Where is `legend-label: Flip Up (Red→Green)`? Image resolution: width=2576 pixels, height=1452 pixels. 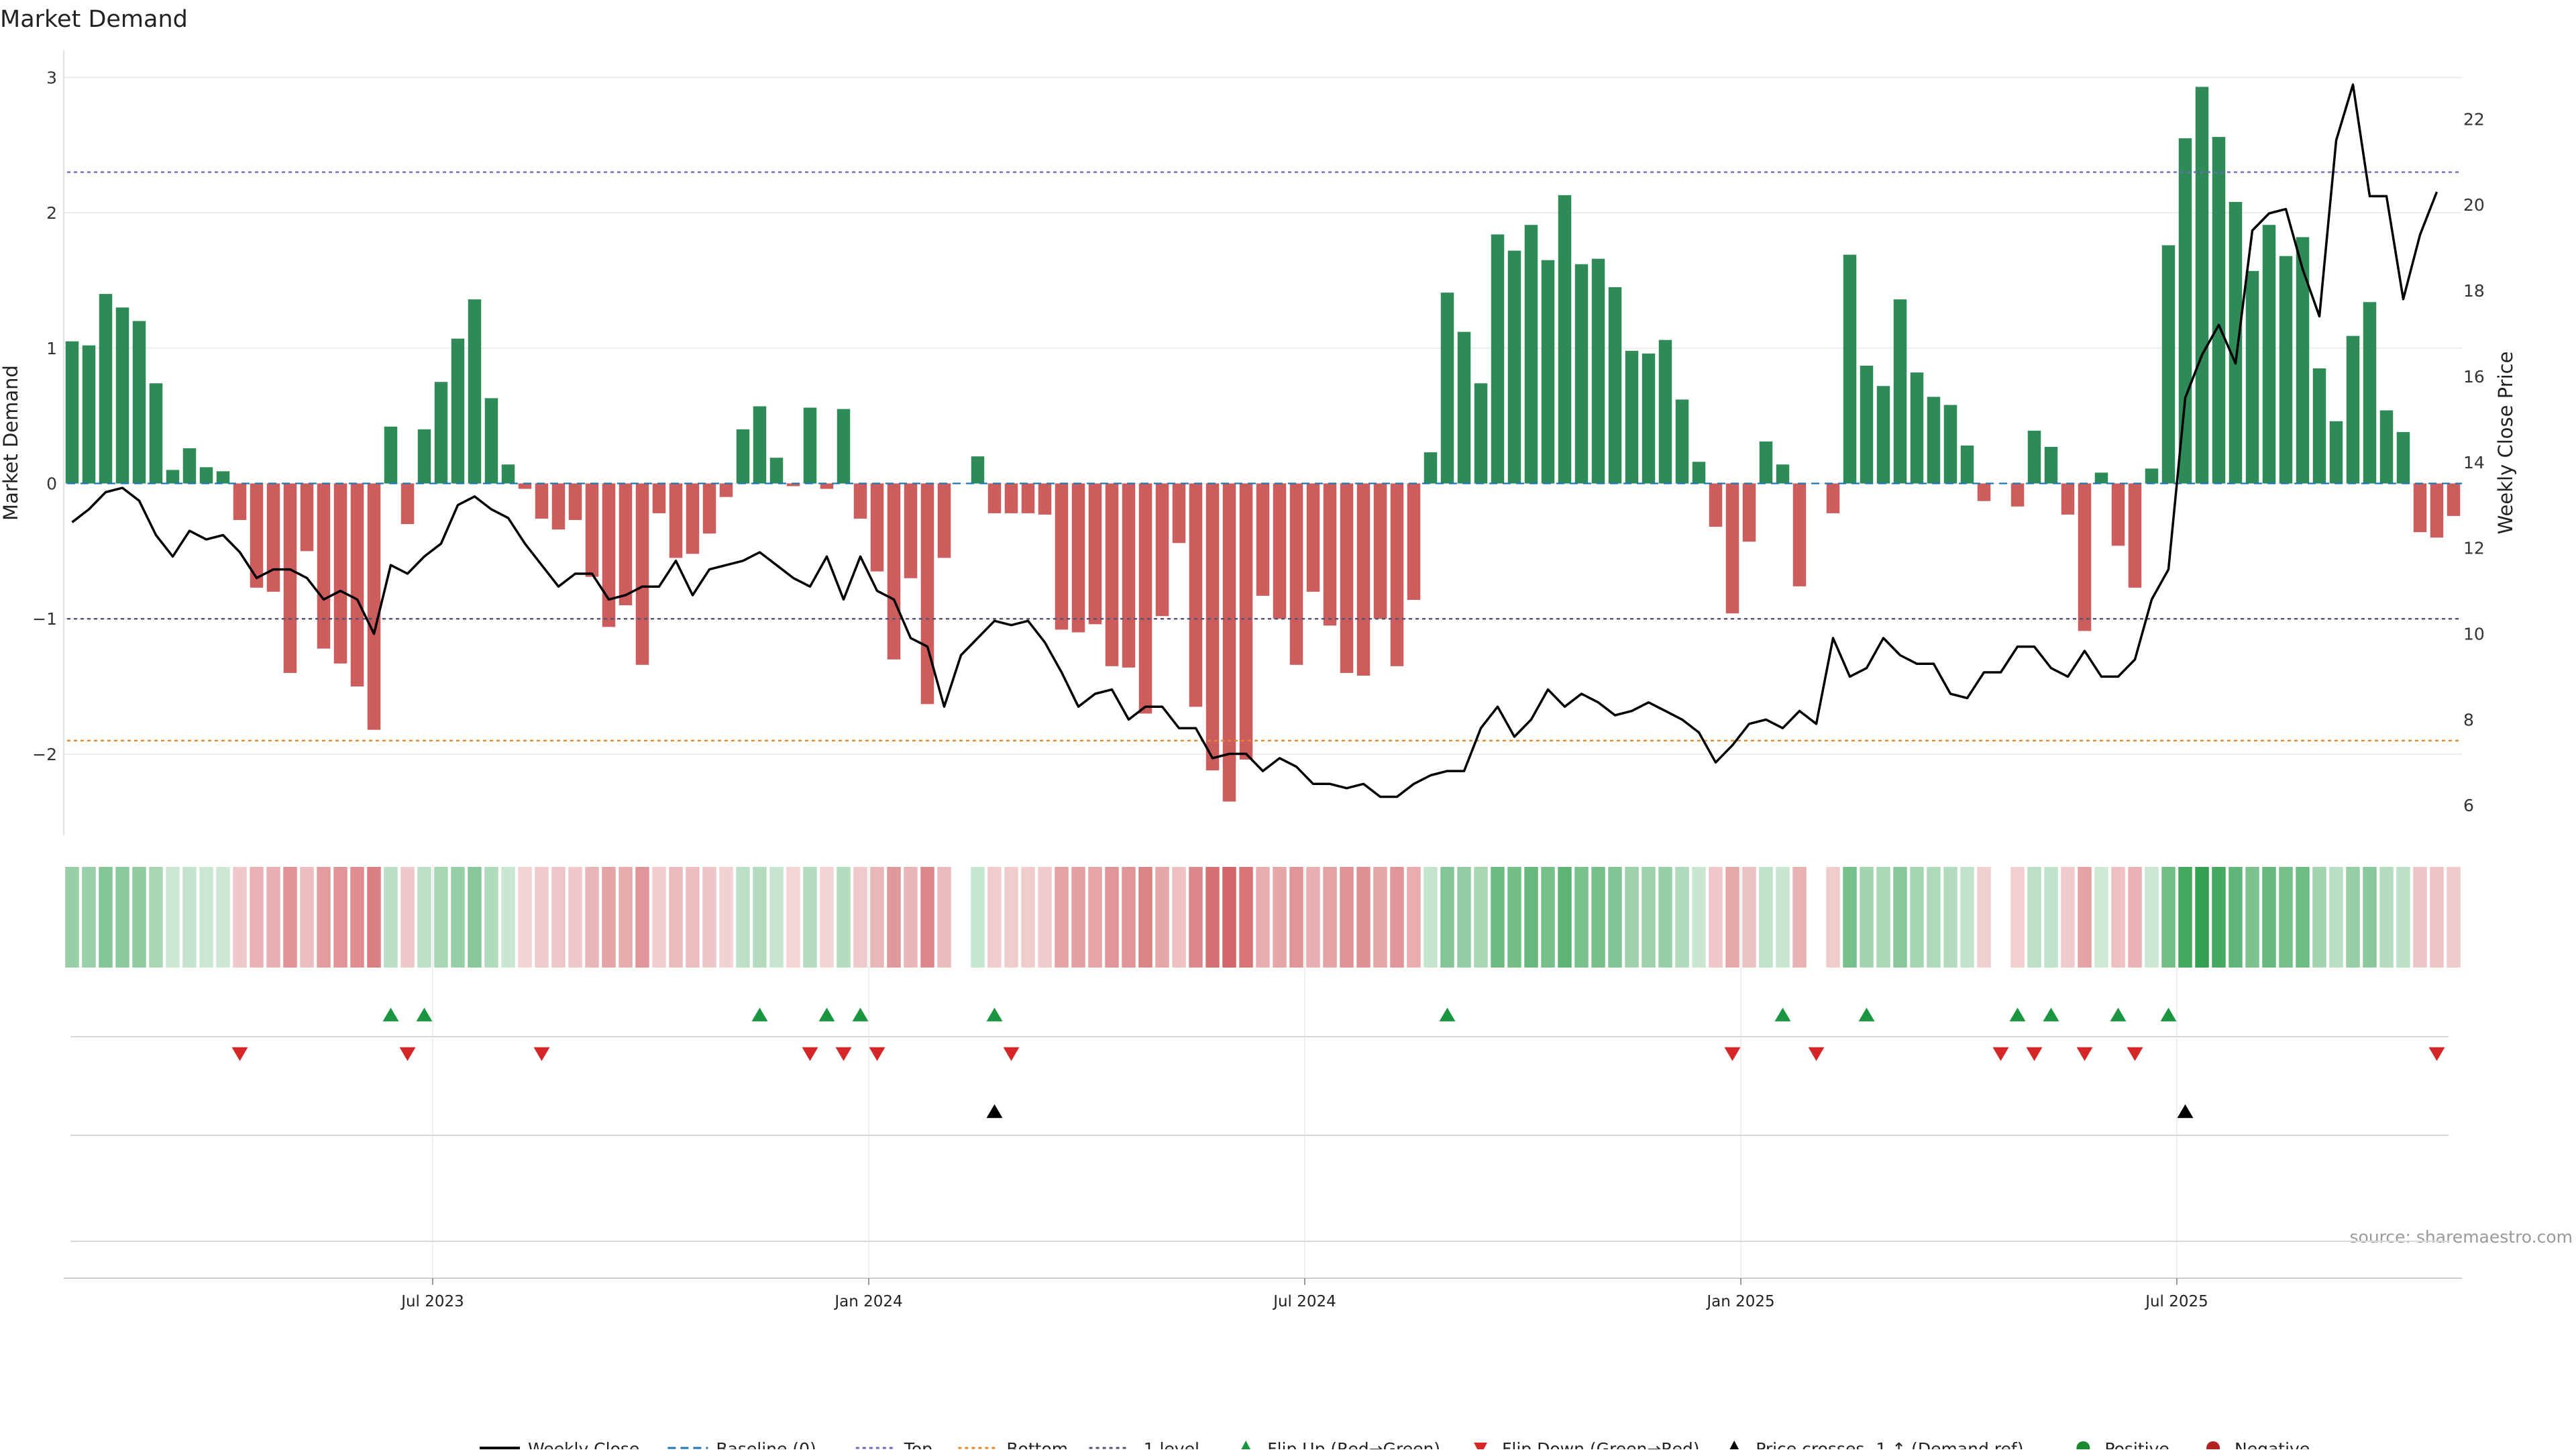 legend-label: Flip Up (Red→Green) is located at coordinates (1353, 1444).